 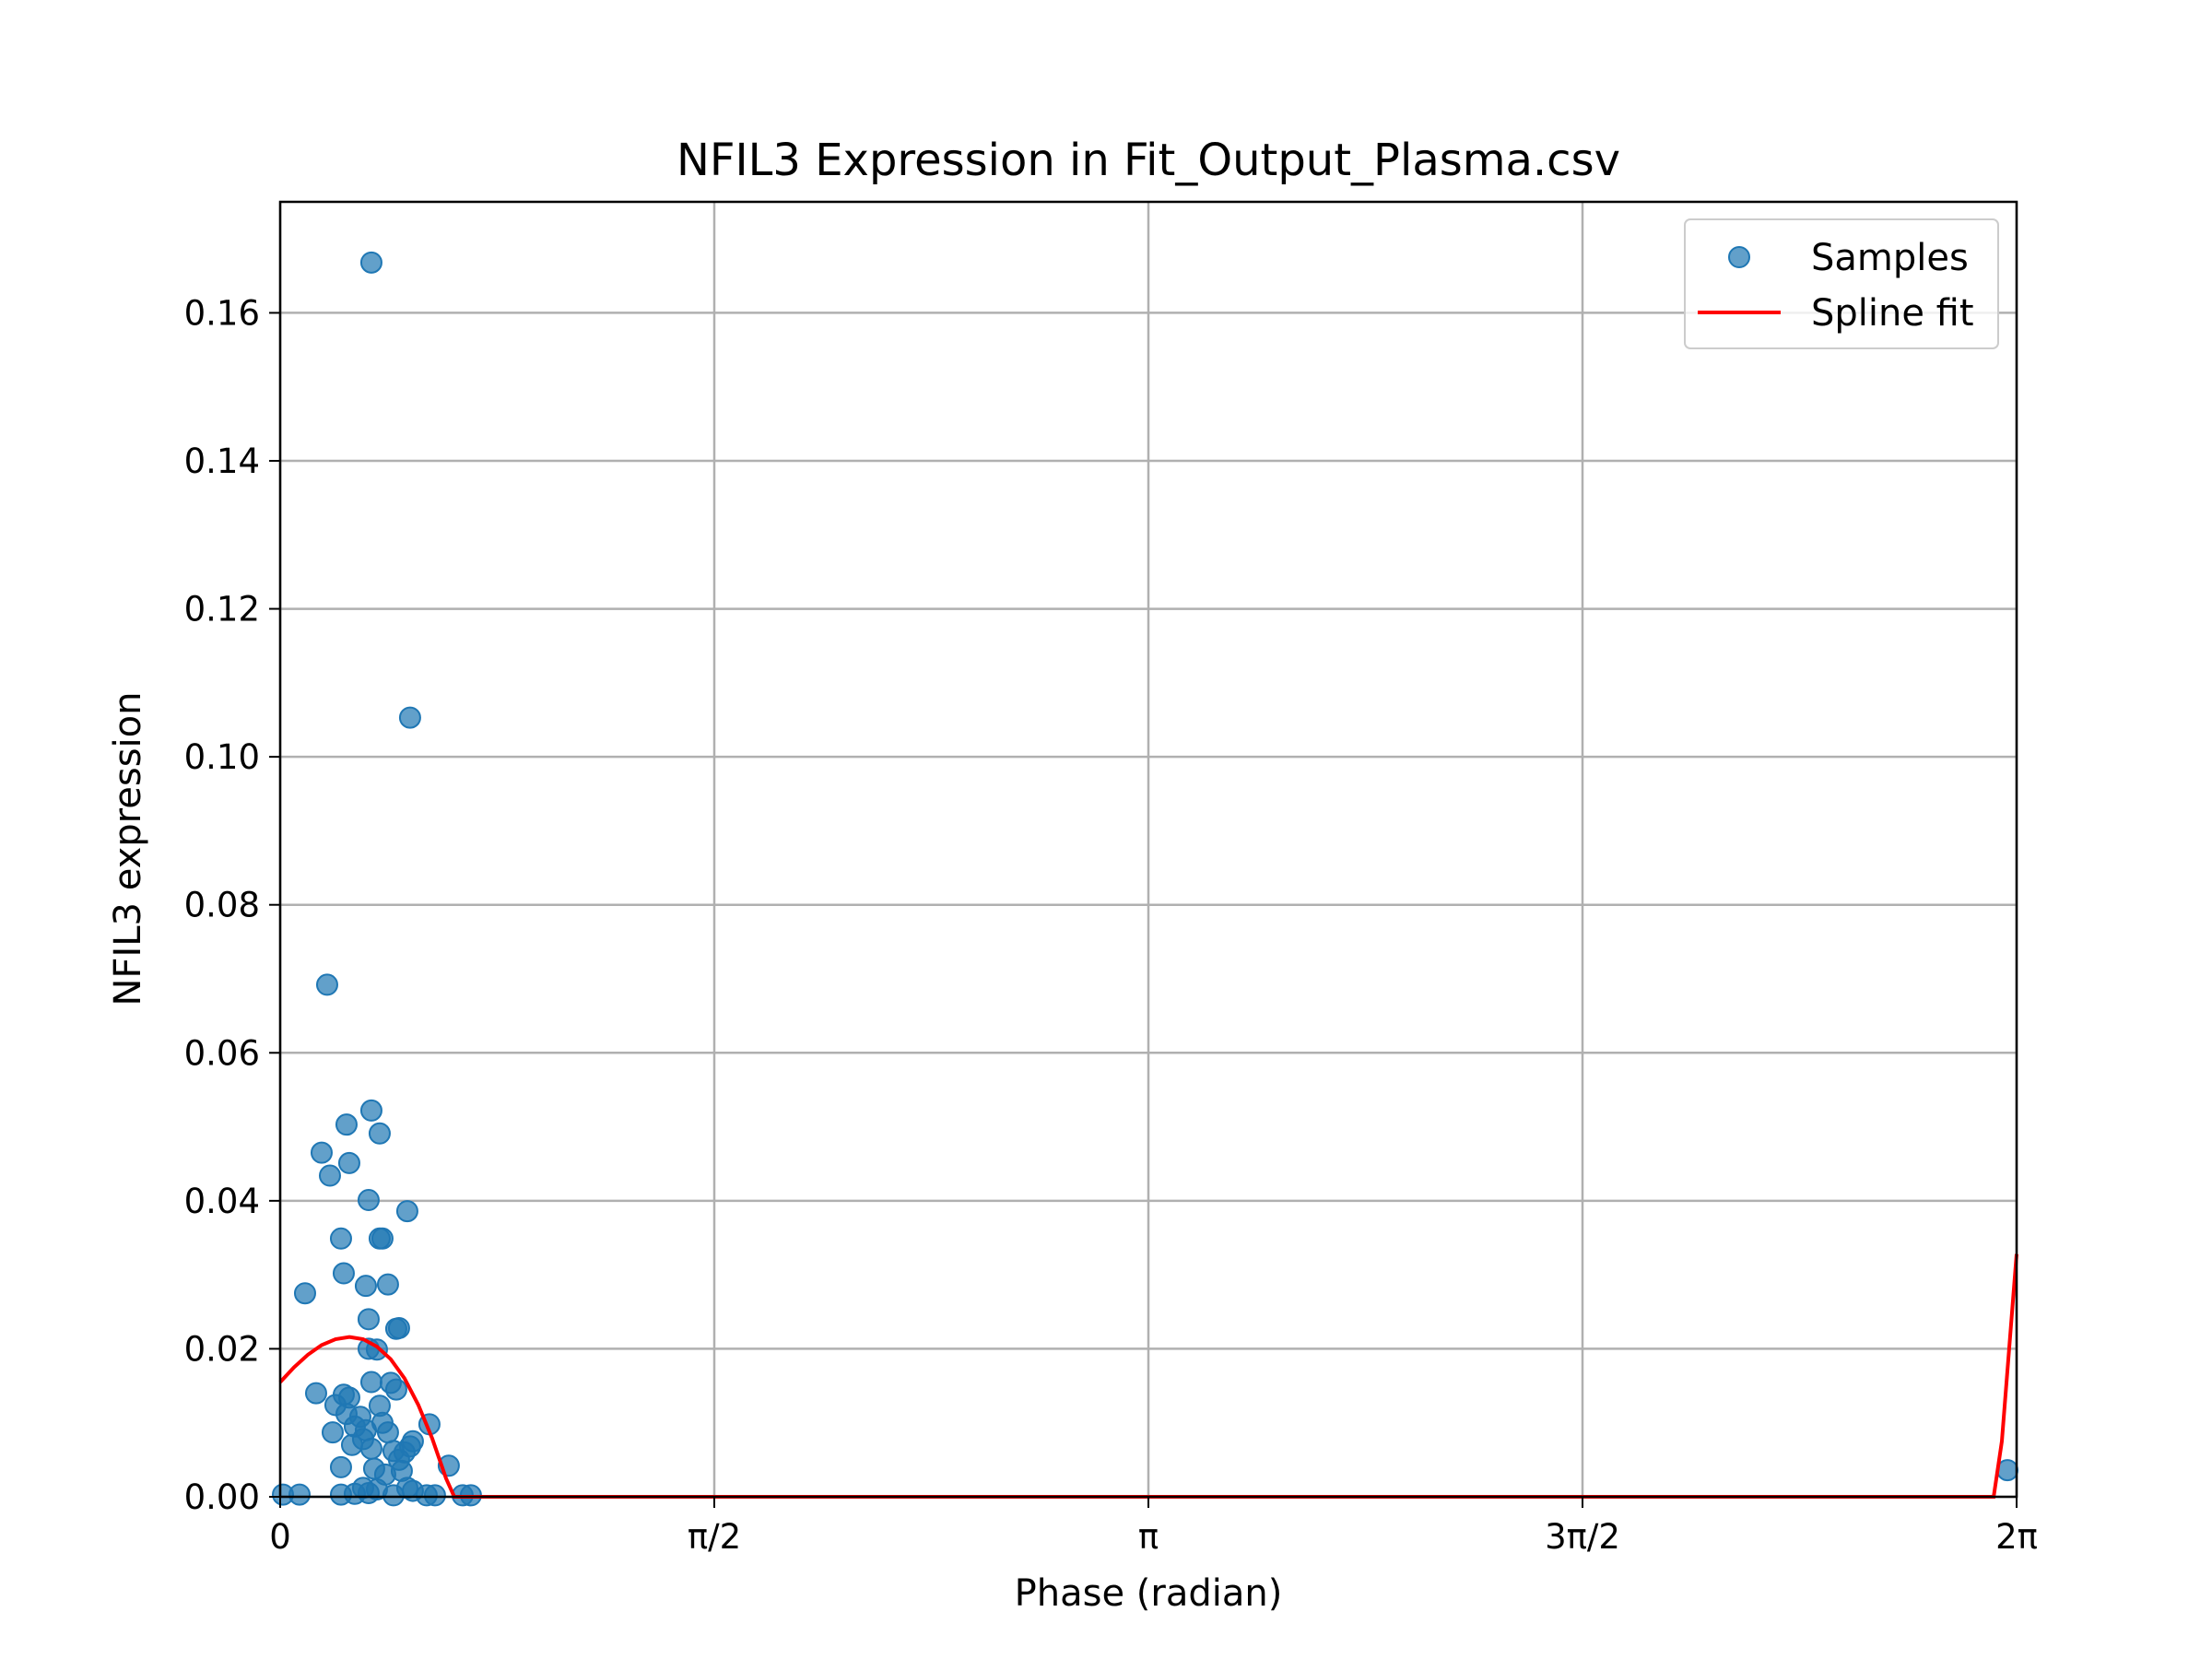 What do you see at coordinates (1739, 257) in the screenshot?
I see `legend-samples-marker` at bounding box center [1739, 257].